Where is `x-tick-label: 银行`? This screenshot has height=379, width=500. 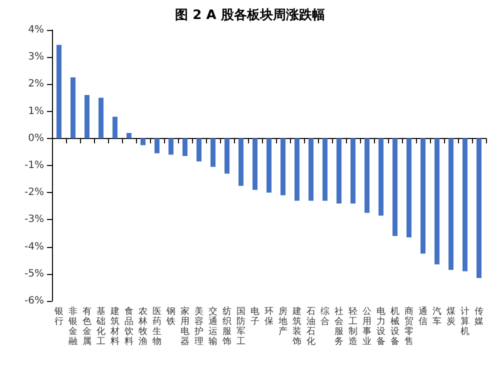 x-tick-label: 银行 is located at coordinates (59, 316).